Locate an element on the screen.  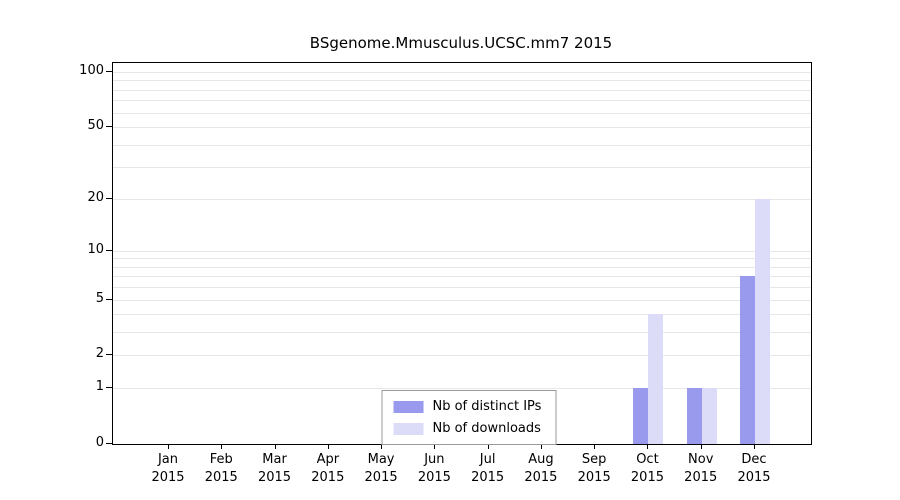
x-tick-label-feb: Feb 2015 is located at coordinates (221, 468).